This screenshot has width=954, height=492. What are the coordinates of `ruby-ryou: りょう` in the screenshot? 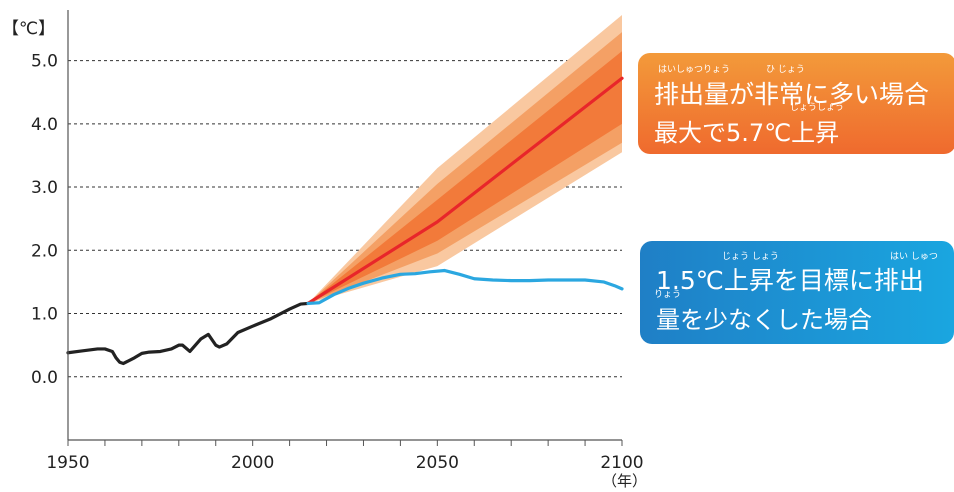 It's located at (668, 295).